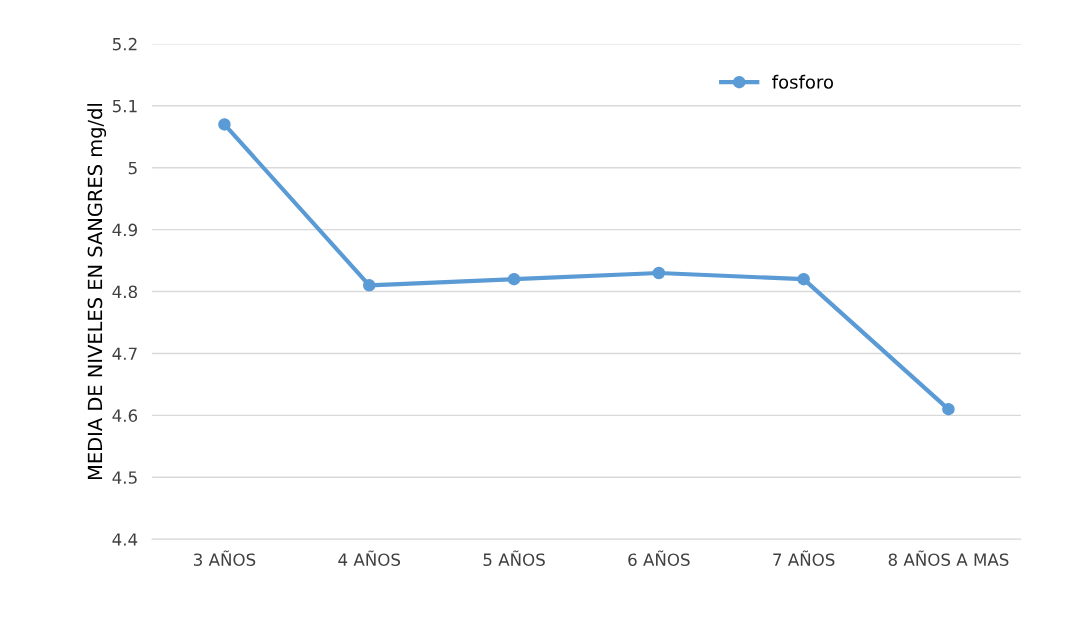  I want to click on x-tick-label: 6 AÑOS, so click(659, 558).